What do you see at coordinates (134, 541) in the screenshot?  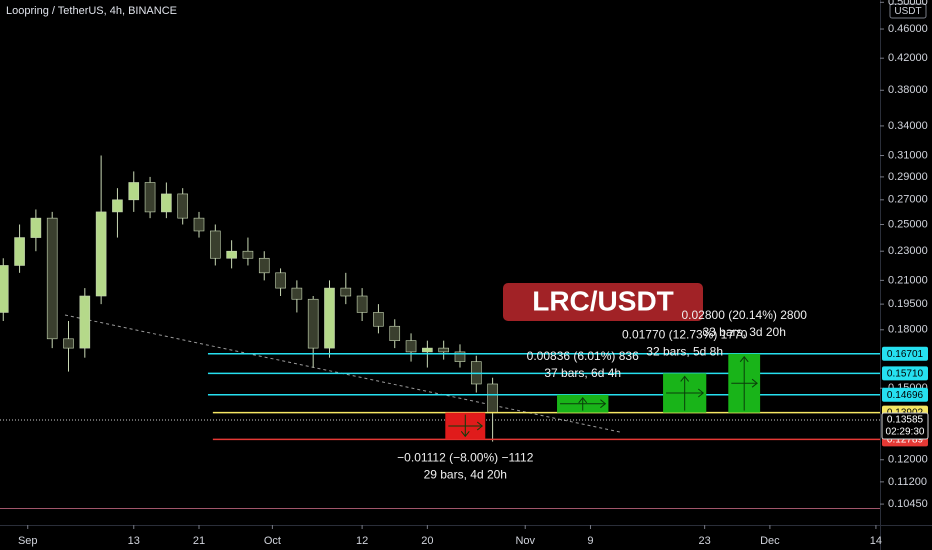 I see `x-tick-label: 13` at bounding box center [134, 541].